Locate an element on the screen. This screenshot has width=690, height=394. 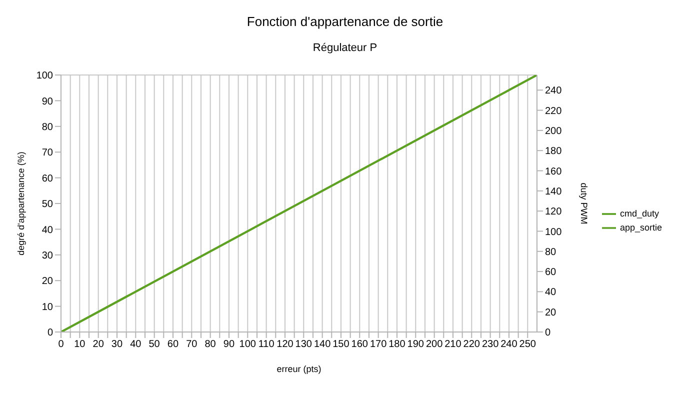
chart-subtitle: Régulateur P is located at coordinates (345, 48).